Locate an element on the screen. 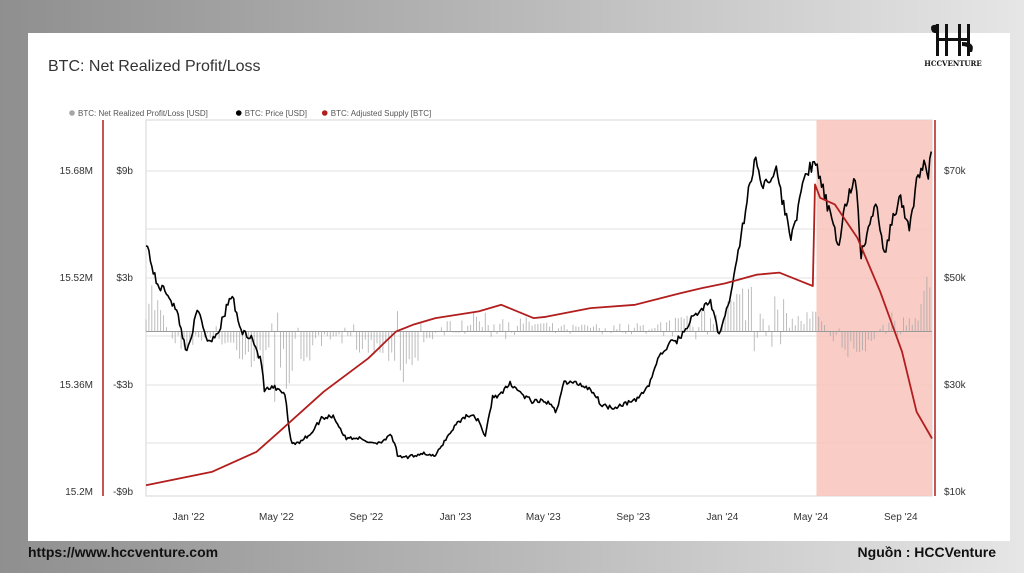  price-tick-label: $10k is located at coordinates (955, 492).